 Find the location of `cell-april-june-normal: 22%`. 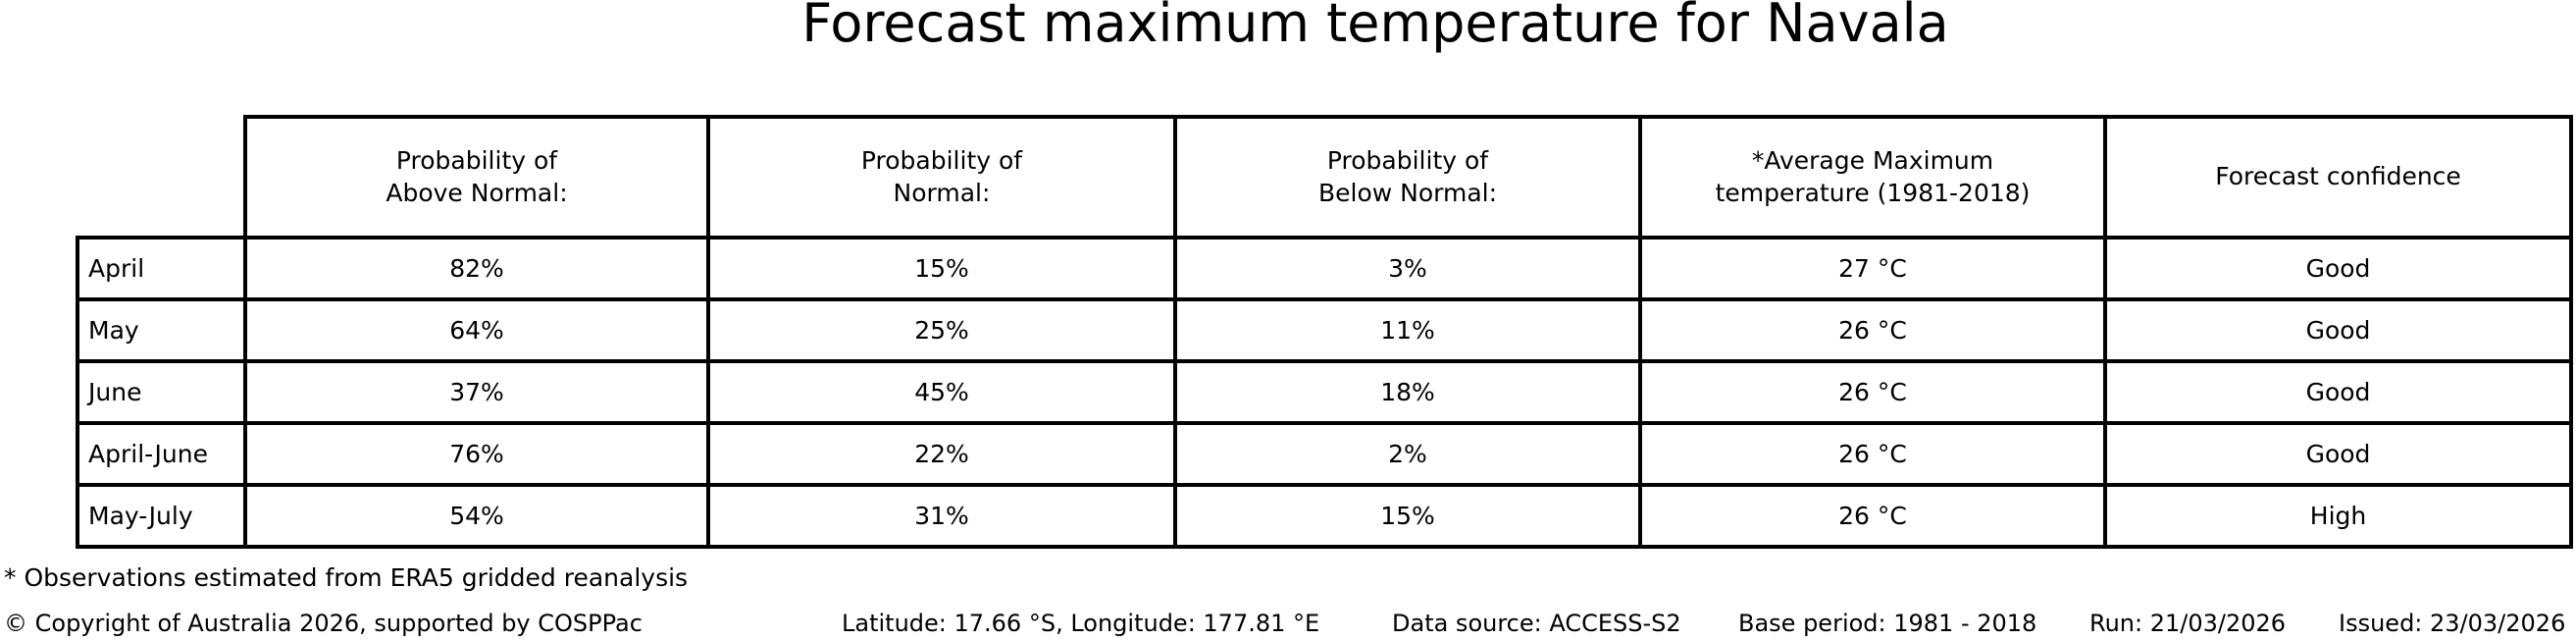

cell-april-june-normal: 22% is located at coordinates (941, 454).